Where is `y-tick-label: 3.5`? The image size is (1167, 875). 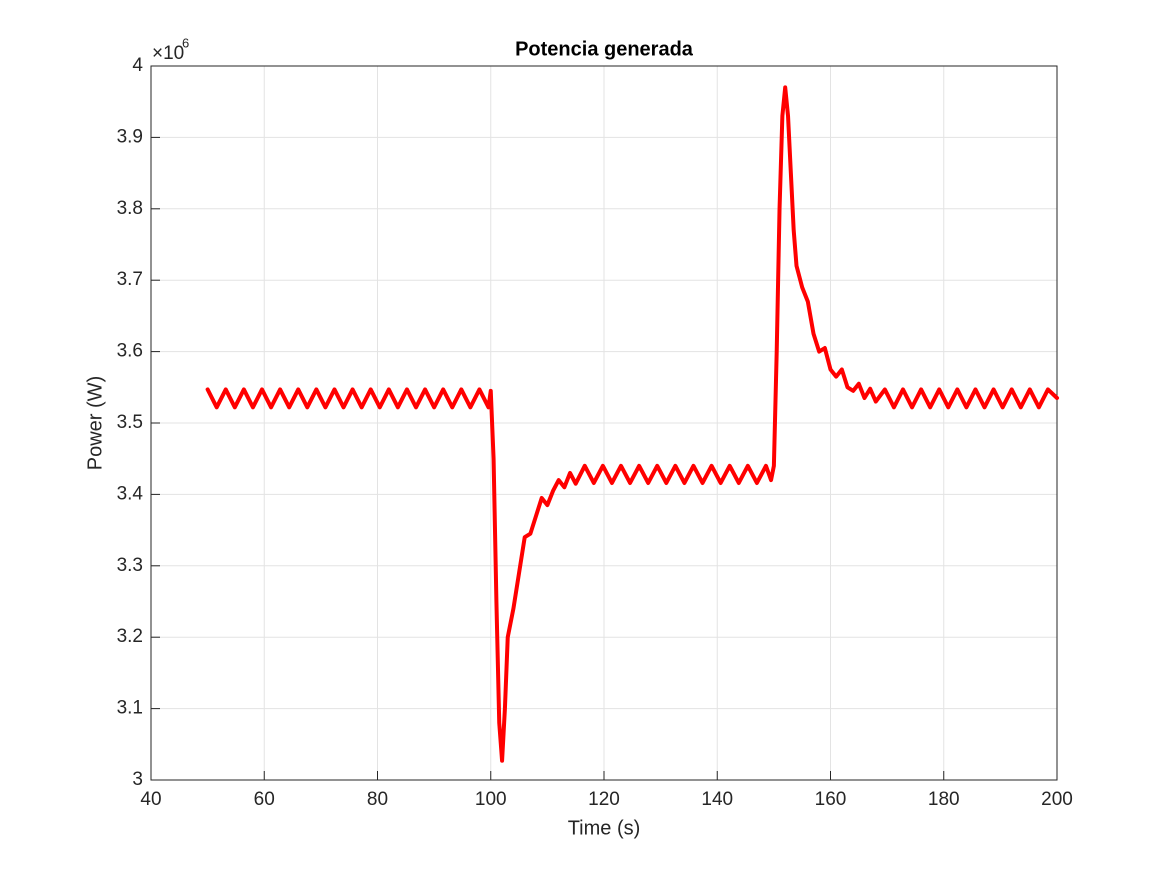
y-tick-label: 3.5 is located at coordinates (130, 422).